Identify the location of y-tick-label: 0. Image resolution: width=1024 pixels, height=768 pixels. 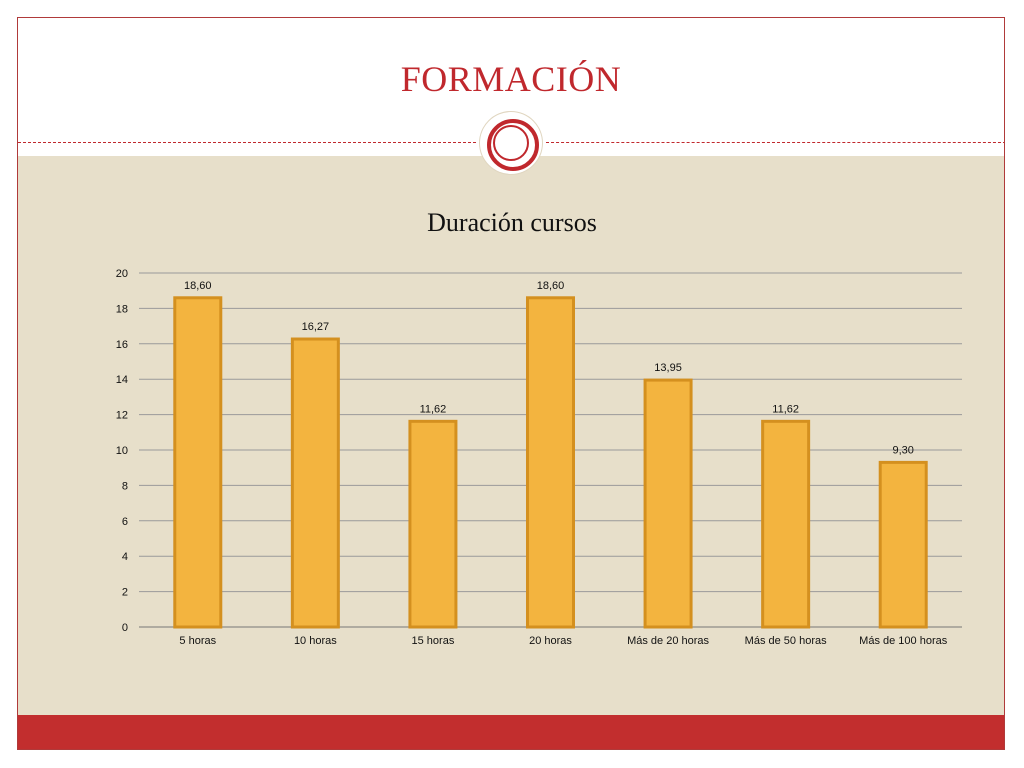
(125, 628).